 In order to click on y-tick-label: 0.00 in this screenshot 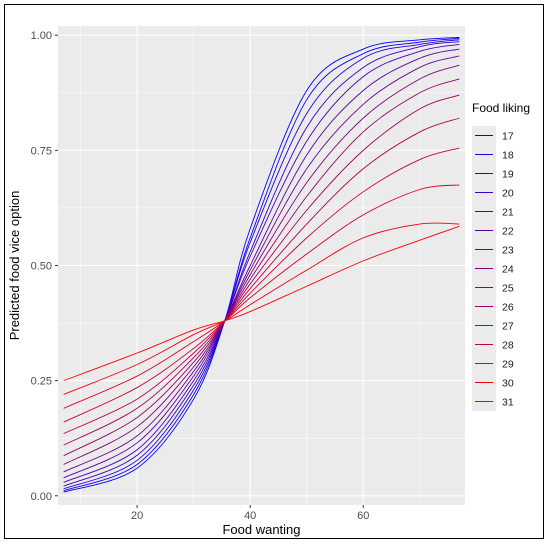, I will do `click(41, 497)`.